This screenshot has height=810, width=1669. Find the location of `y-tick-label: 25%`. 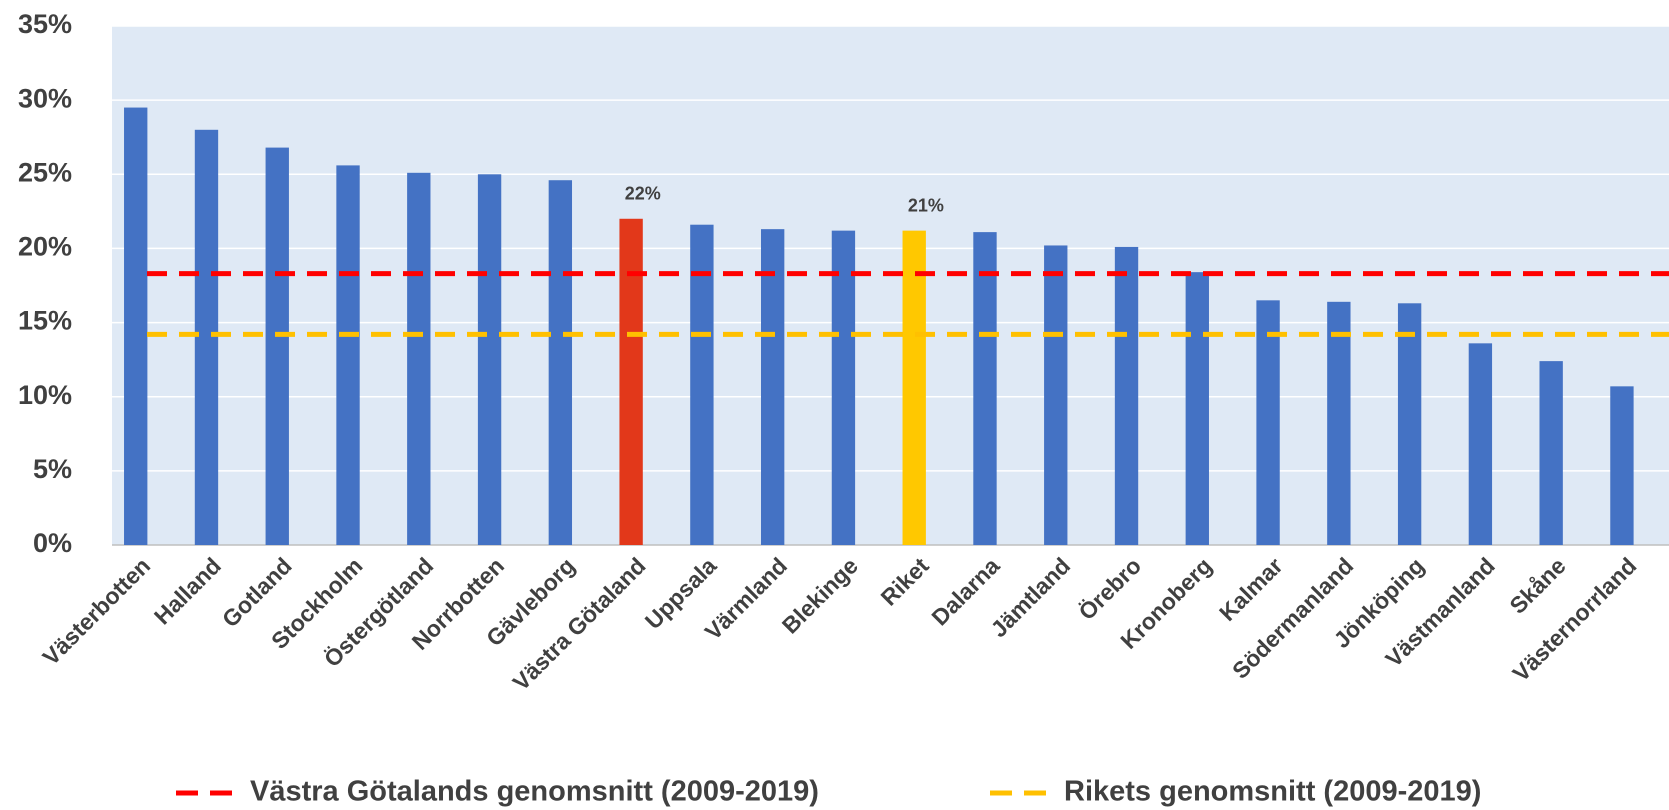

y-tick-label: 25% is located at coordinates (45, 172).